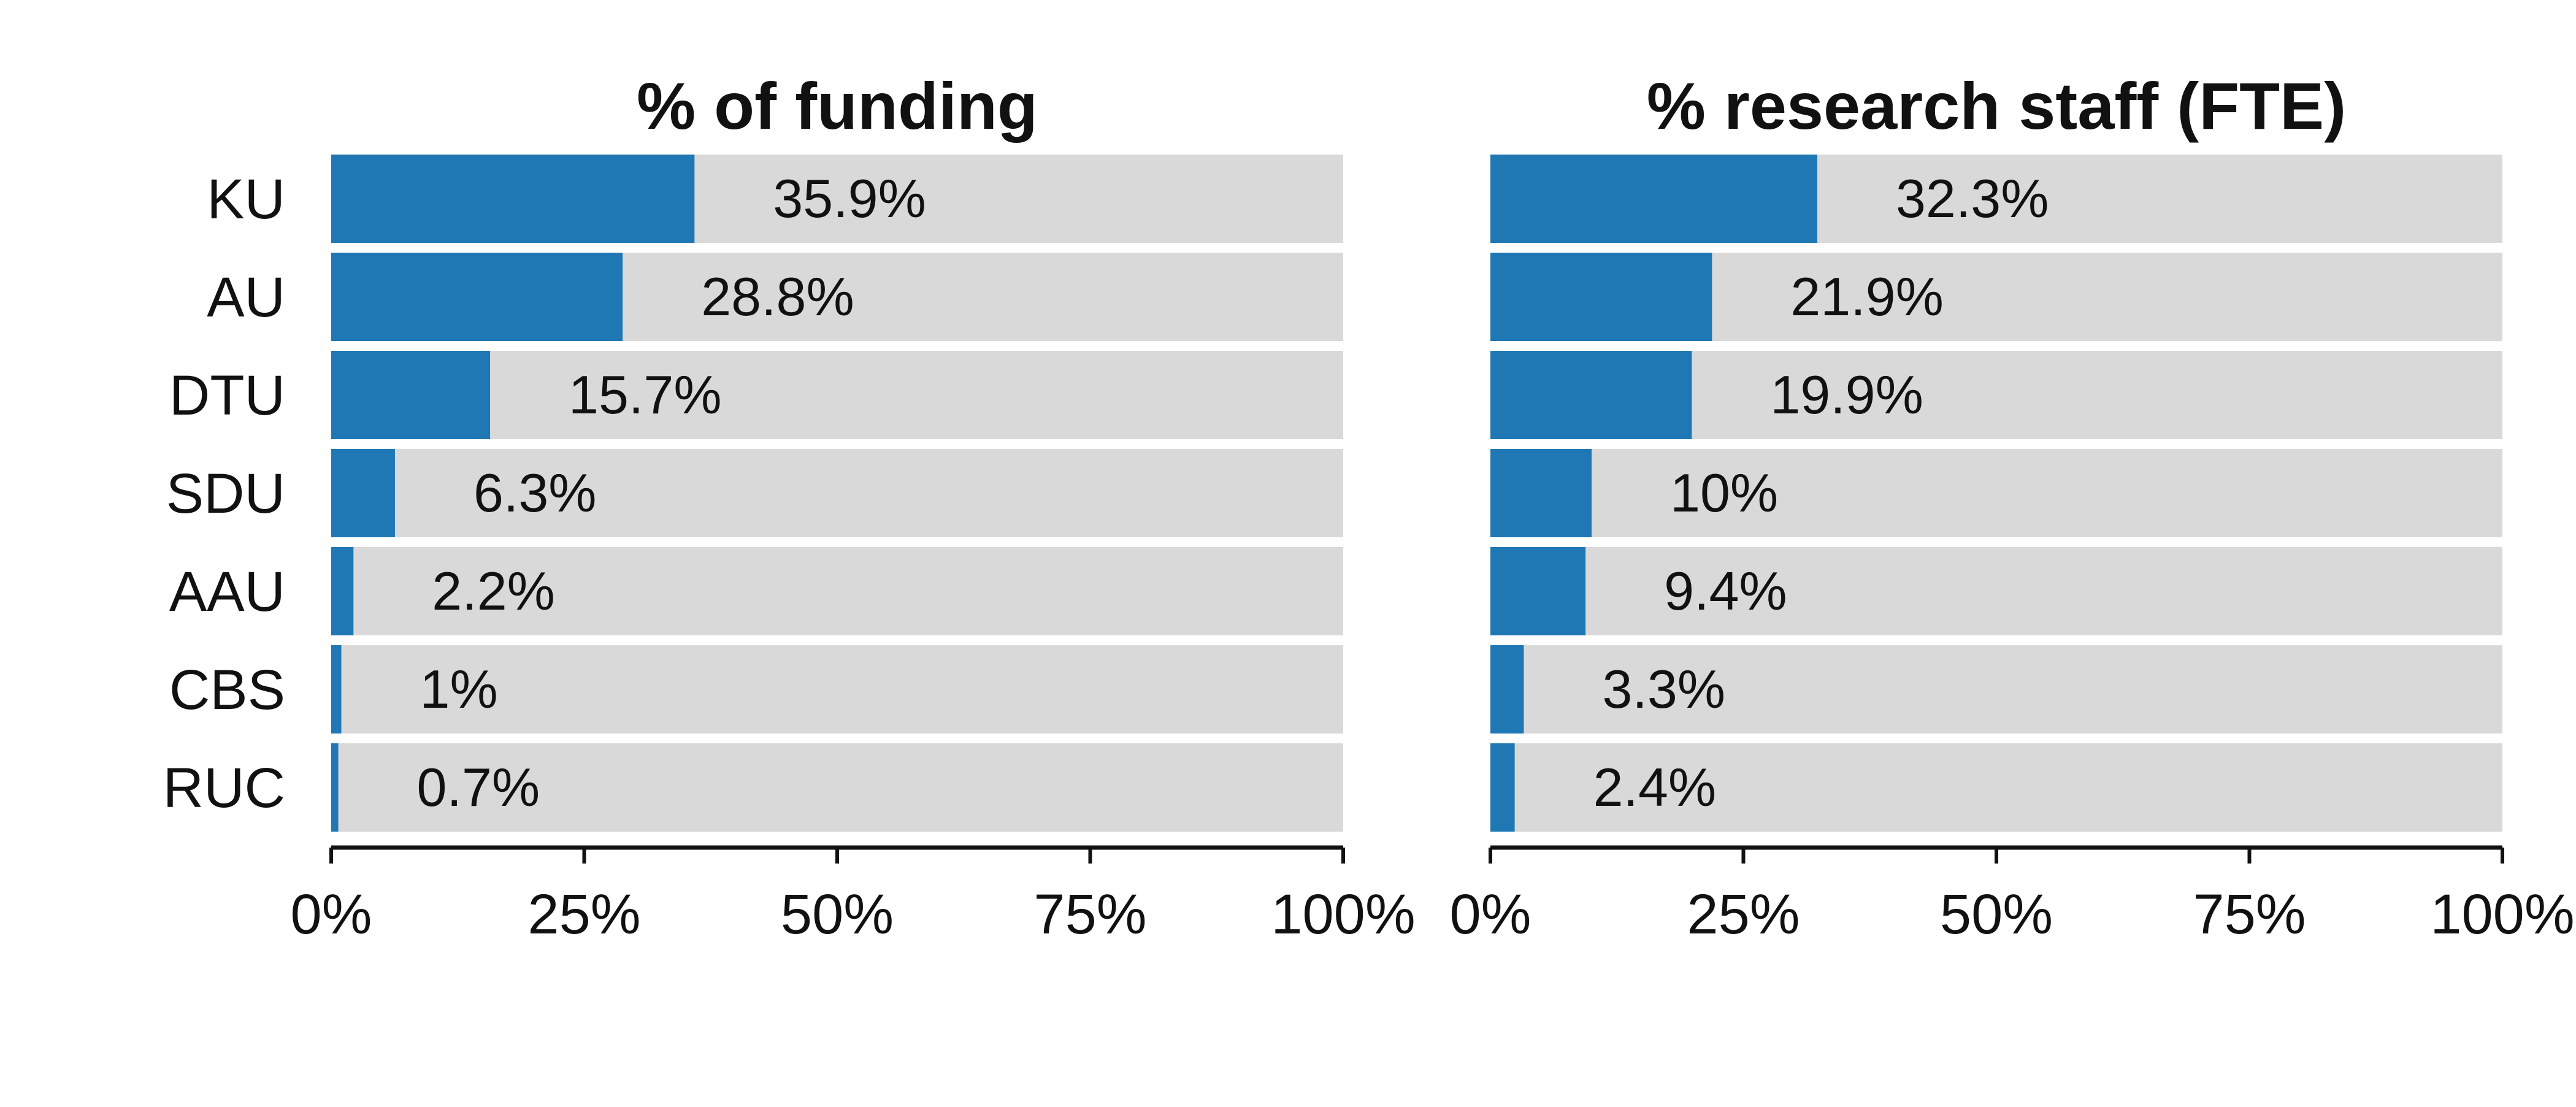 The image size is (2576, 1107). I want to click on category-label: SDU, so click(225, 493).